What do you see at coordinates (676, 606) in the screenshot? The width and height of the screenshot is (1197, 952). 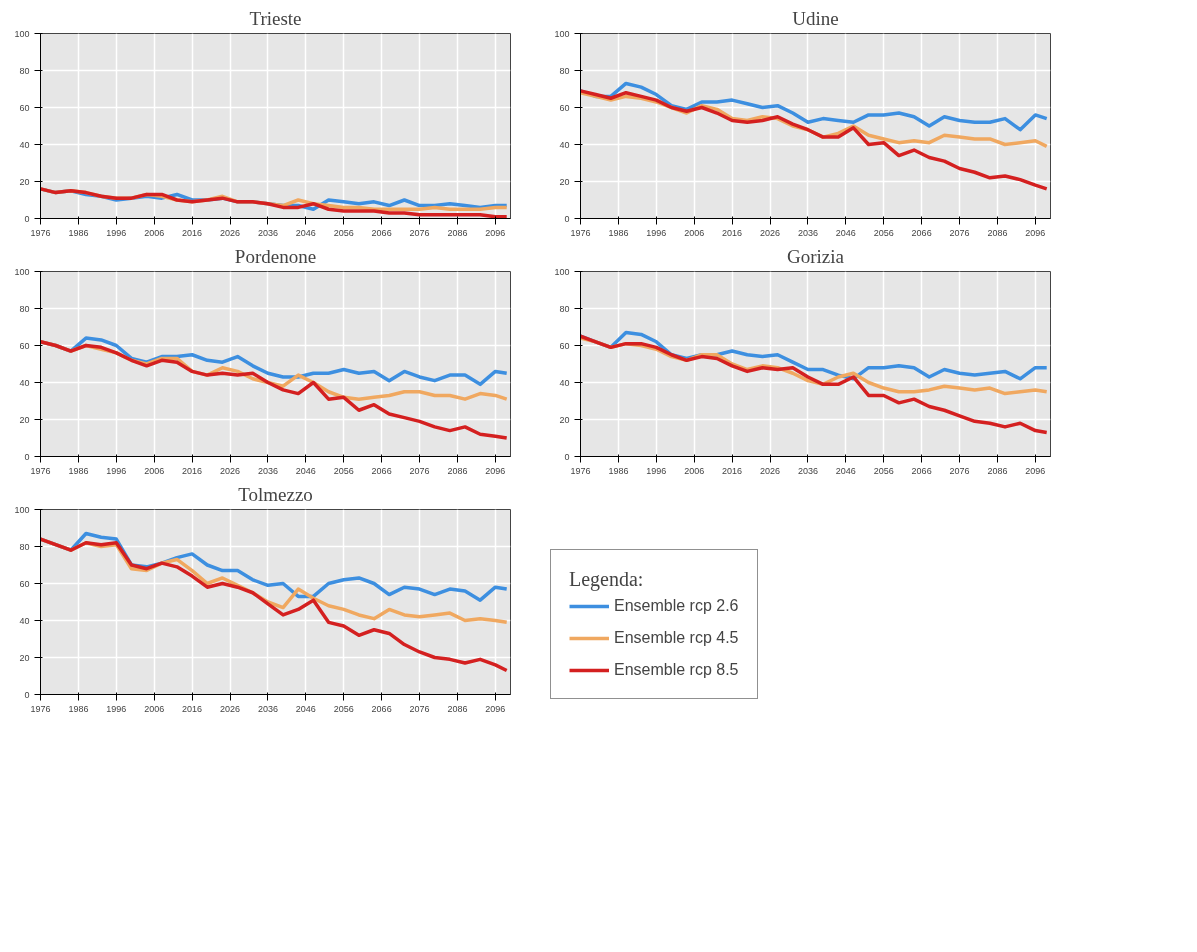 I see `legend-label: Ensemble rcp 2.6` at bounding box center [676, 606].